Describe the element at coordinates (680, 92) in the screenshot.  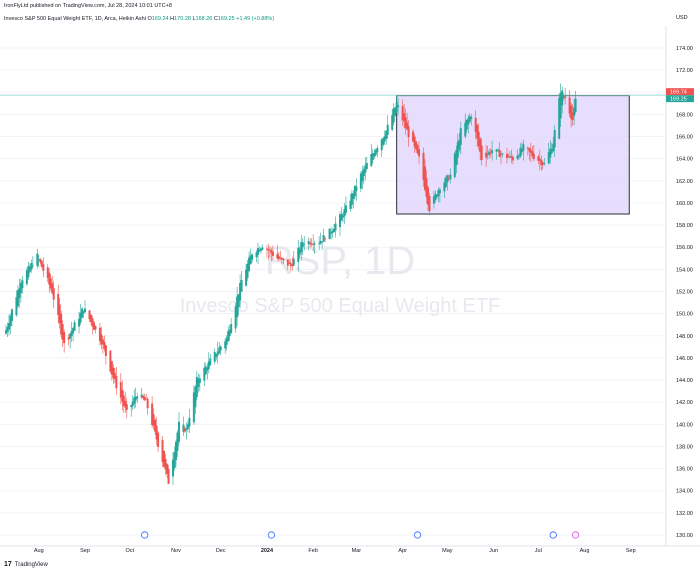
I see `last-price-badge-top` at that location.